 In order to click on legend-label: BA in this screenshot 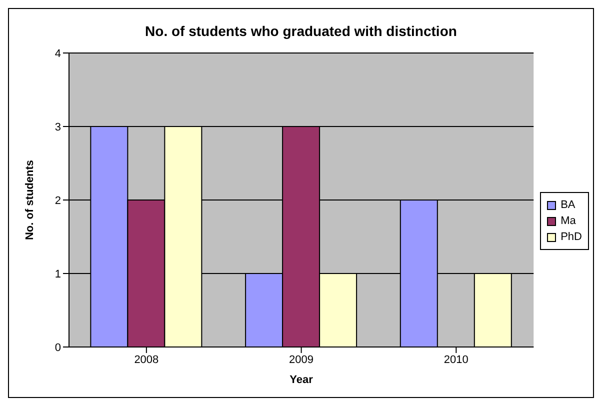, I will do `click(568, 205)`.